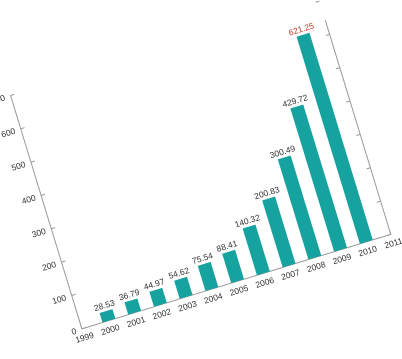 The image size is (402, 359). What do you see at coordinates (247, 220) in the screenshot?
I see `bar-value-label: 140.32` at bounding box center [247, 220].